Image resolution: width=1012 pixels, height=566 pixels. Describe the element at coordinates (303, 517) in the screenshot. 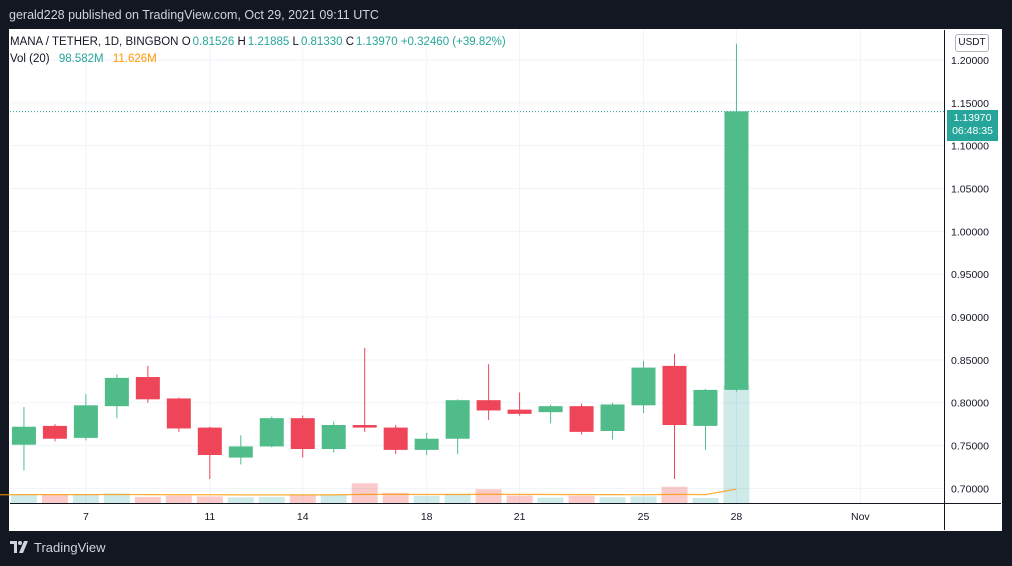

I see `time-tick-label: 14` at that location.